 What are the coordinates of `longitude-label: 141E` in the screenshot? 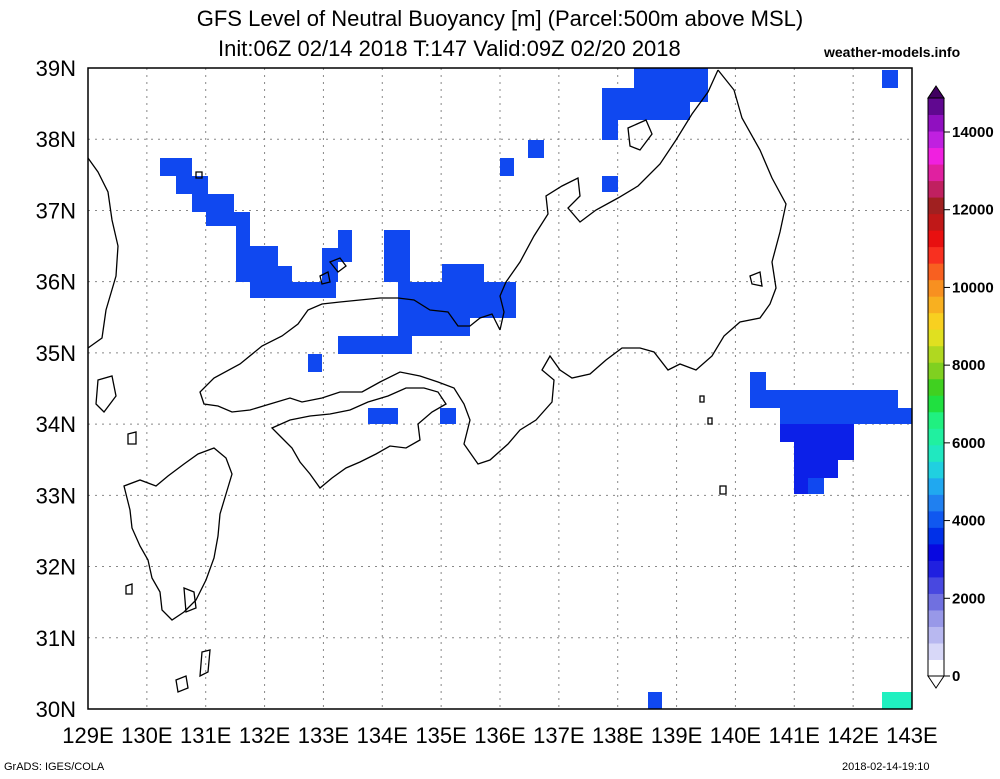 It's located at (794, 735).